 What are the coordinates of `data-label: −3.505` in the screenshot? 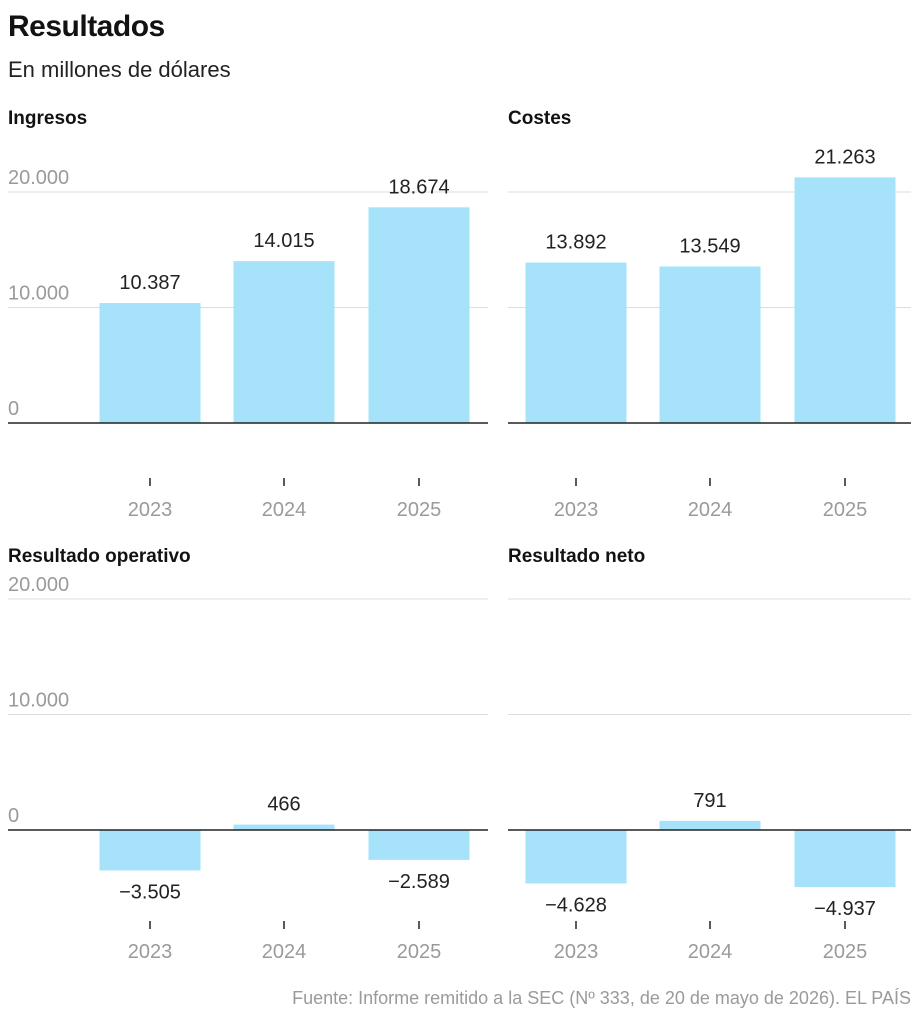 It's located at (150, 892).